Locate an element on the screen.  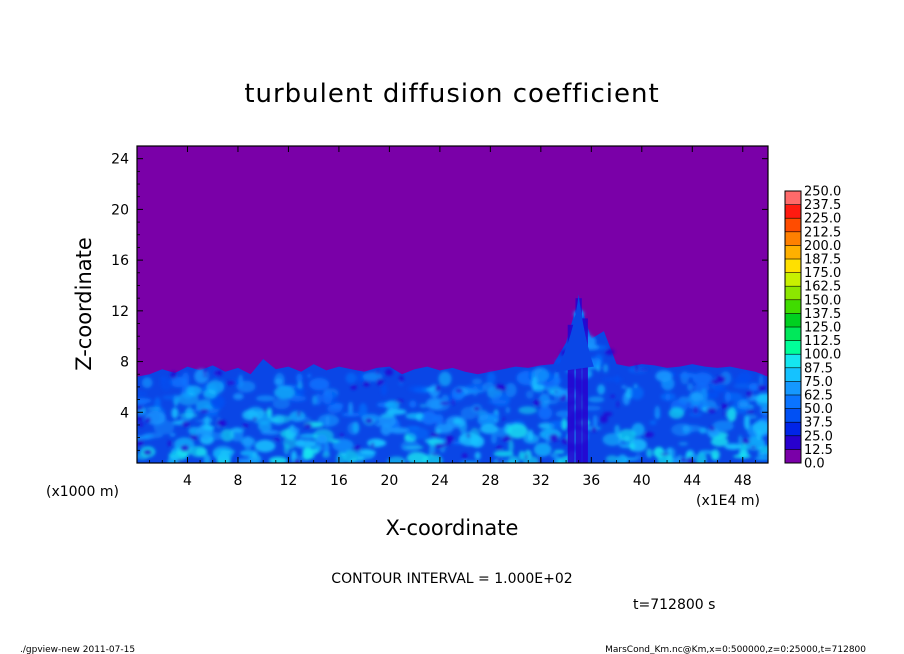
colorbar-label: 112.5 is located at coordinates (822, 341).